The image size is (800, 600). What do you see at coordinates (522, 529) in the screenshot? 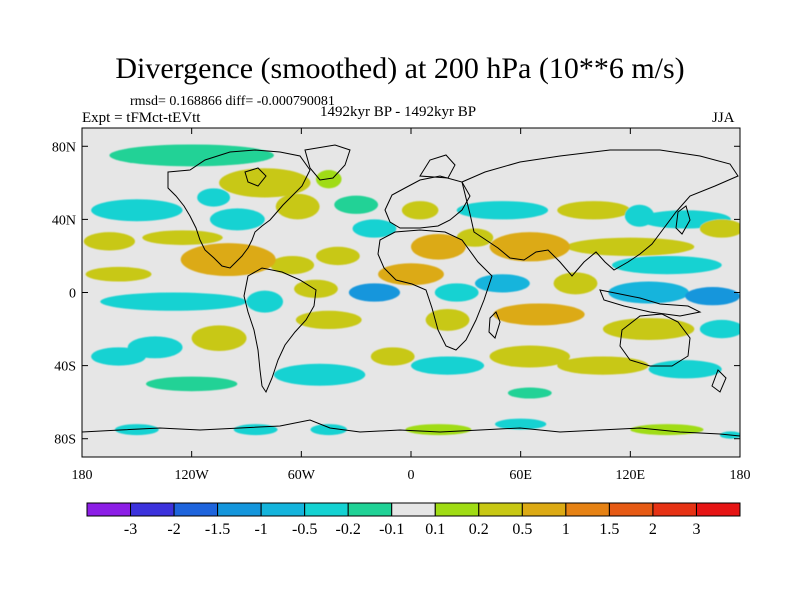
I see `colorbar-label: 0.5` at bounding box center [522, 529].